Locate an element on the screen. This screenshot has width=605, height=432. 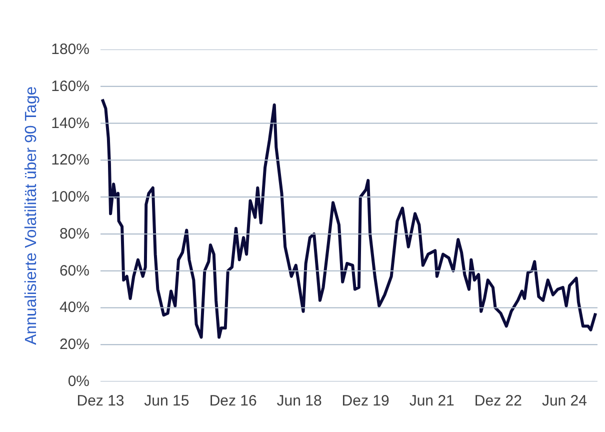
y-tick-label: 60% is located at coordinates (74, 271).